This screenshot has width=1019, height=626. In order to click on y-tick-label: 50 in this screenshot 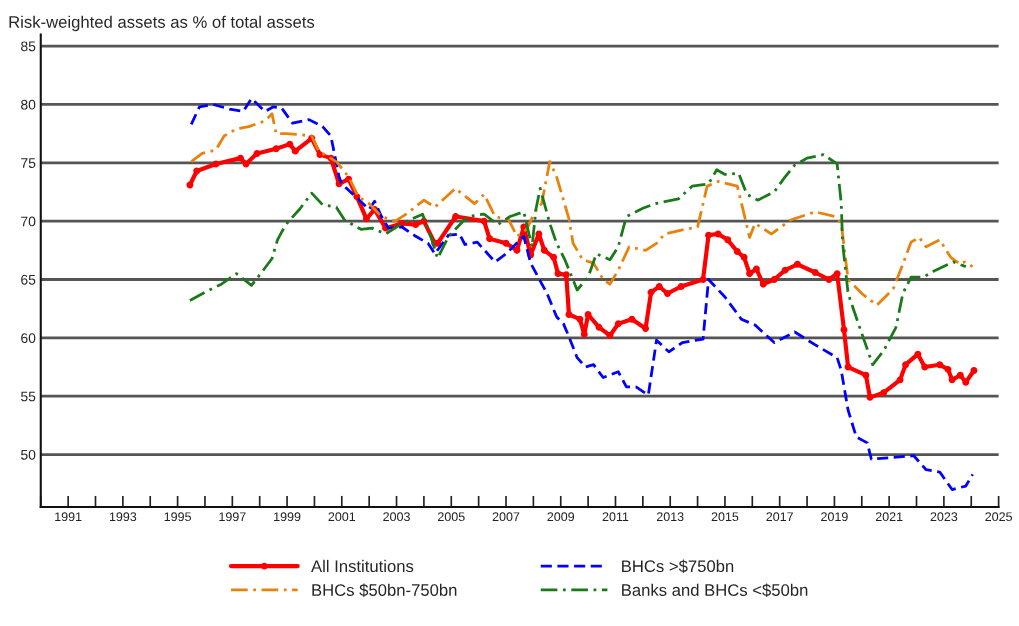, I will do `click(28, 454)`.